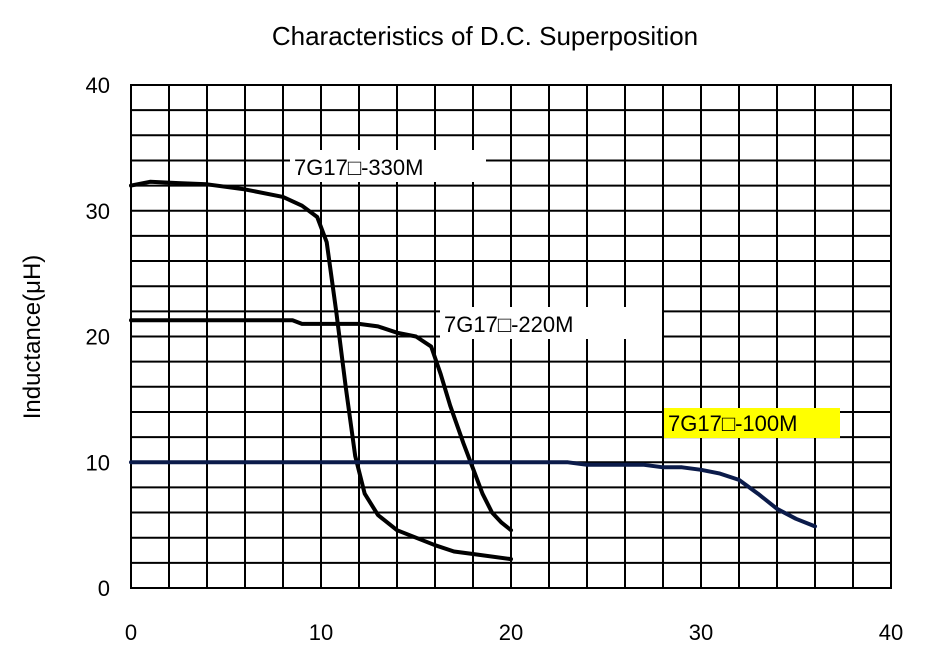 The width and height of the screenshot is (931, 655). Describe the element at coordinates (701, 632) in the screenshot. I see `x-tick-label: 30` at that location.